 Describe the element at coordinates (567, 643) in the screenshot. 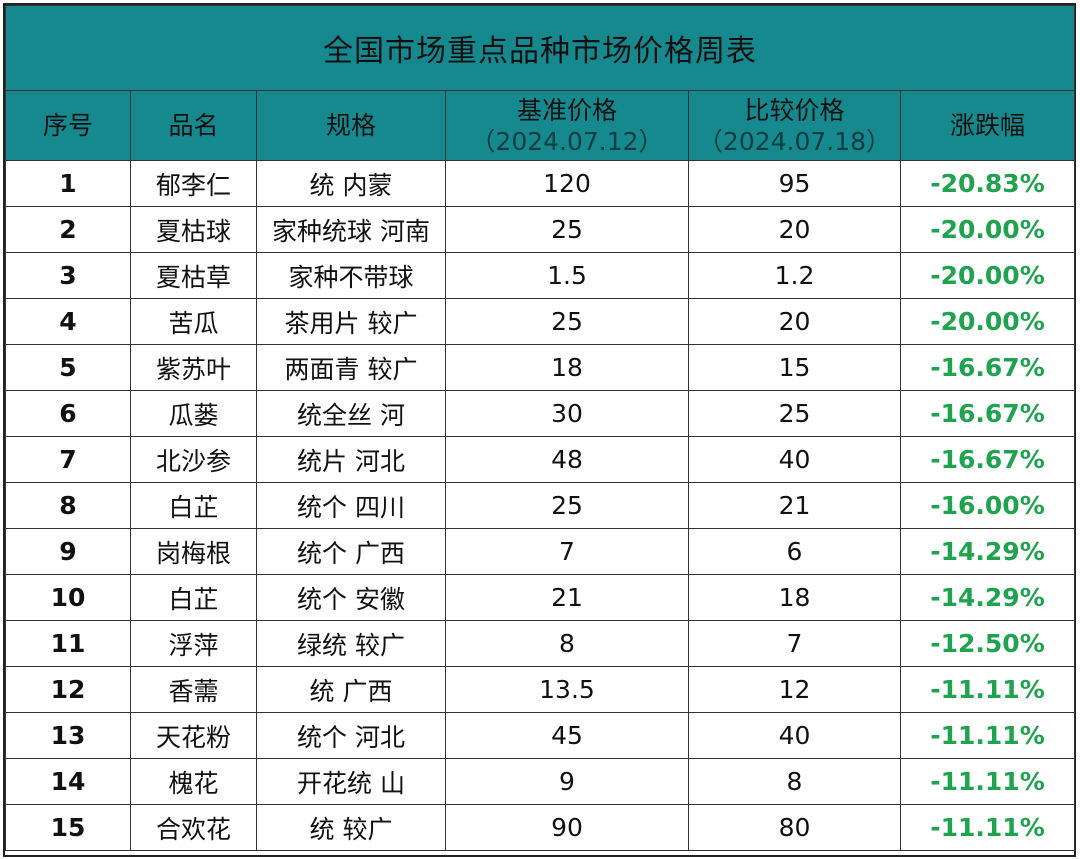

I see `cell-base-price: 8` at that location.